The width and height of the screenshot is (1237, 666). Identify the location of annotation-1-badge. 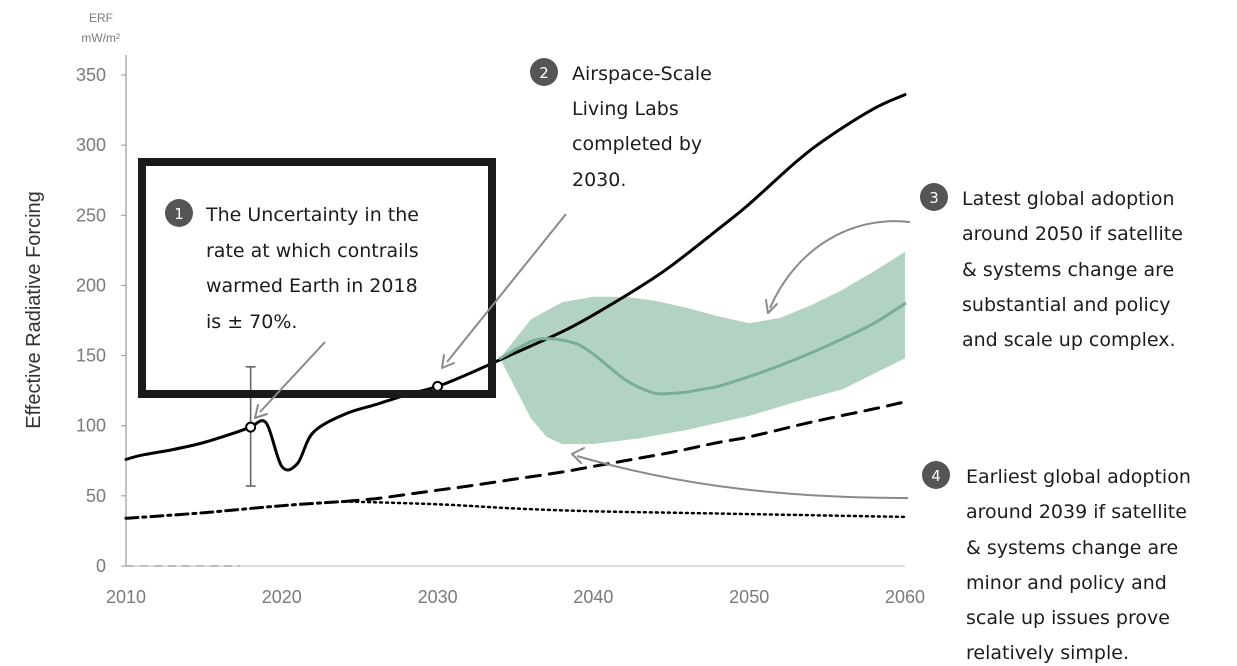
(179, 213).